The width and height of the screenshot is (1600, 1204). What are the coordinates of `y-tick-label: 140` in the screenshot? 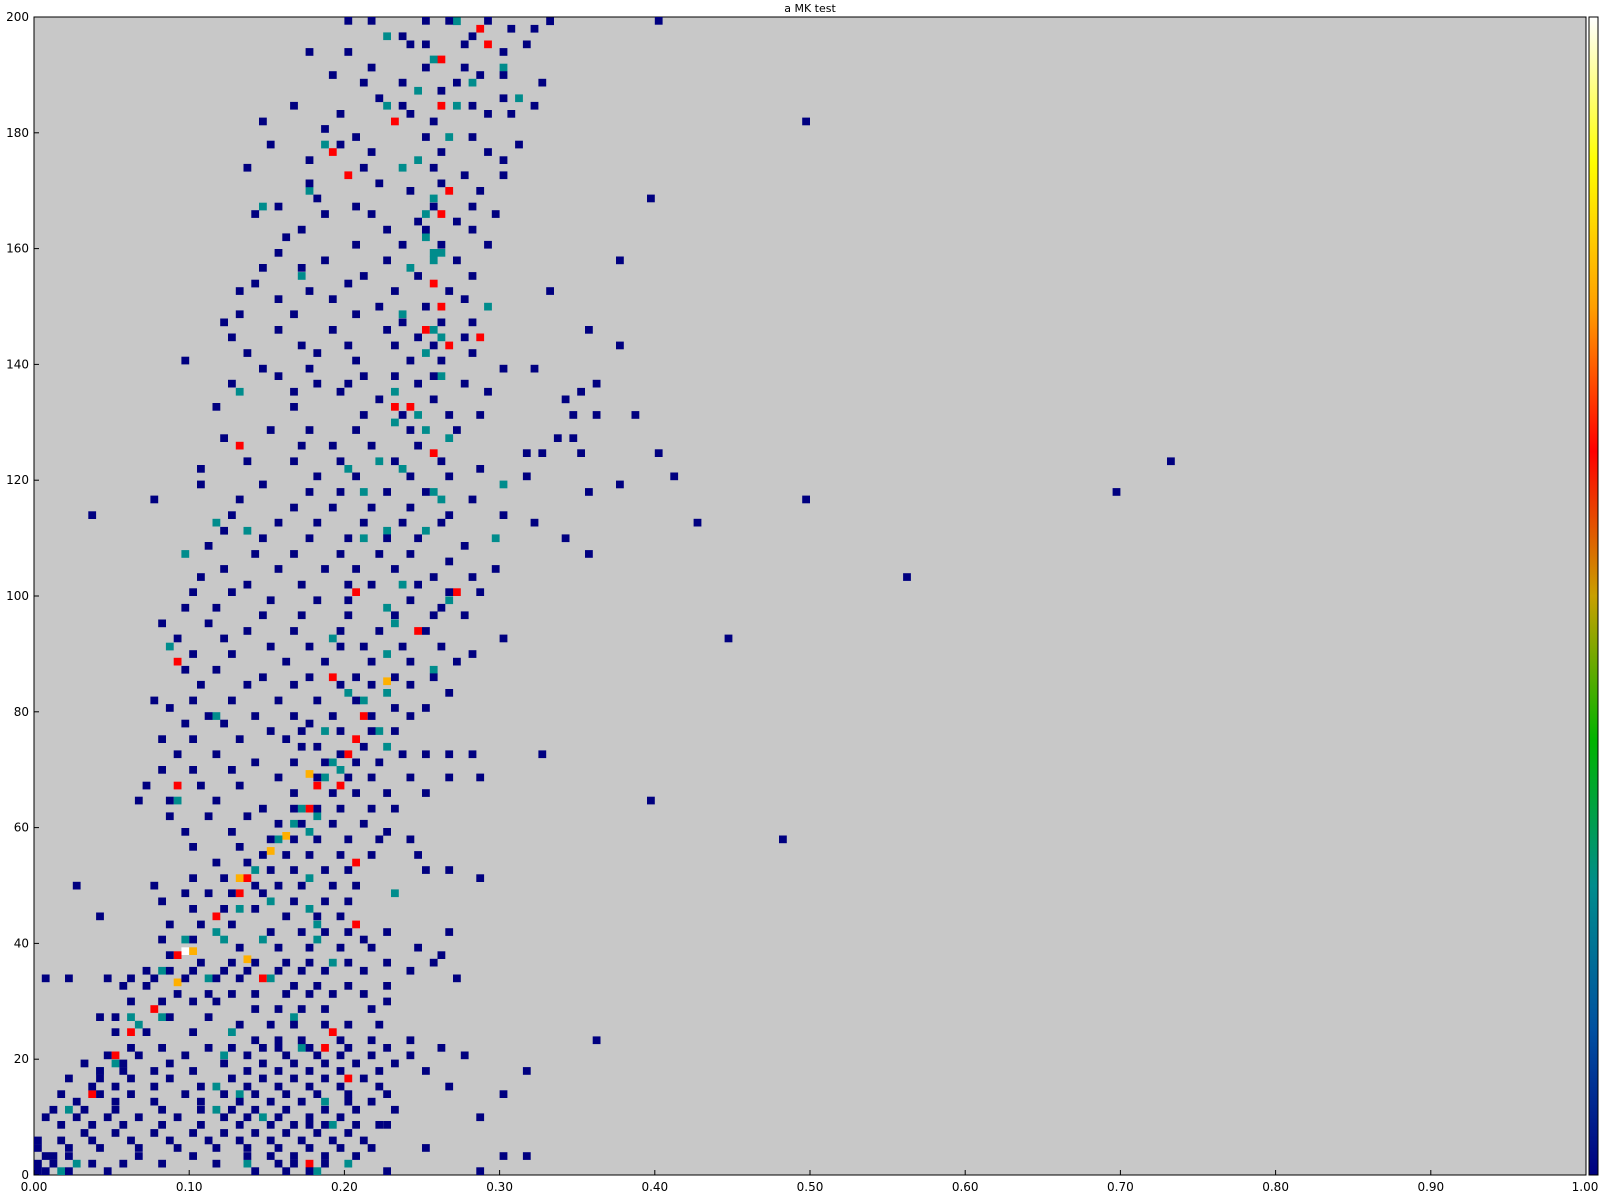 It's located at (17, 364).